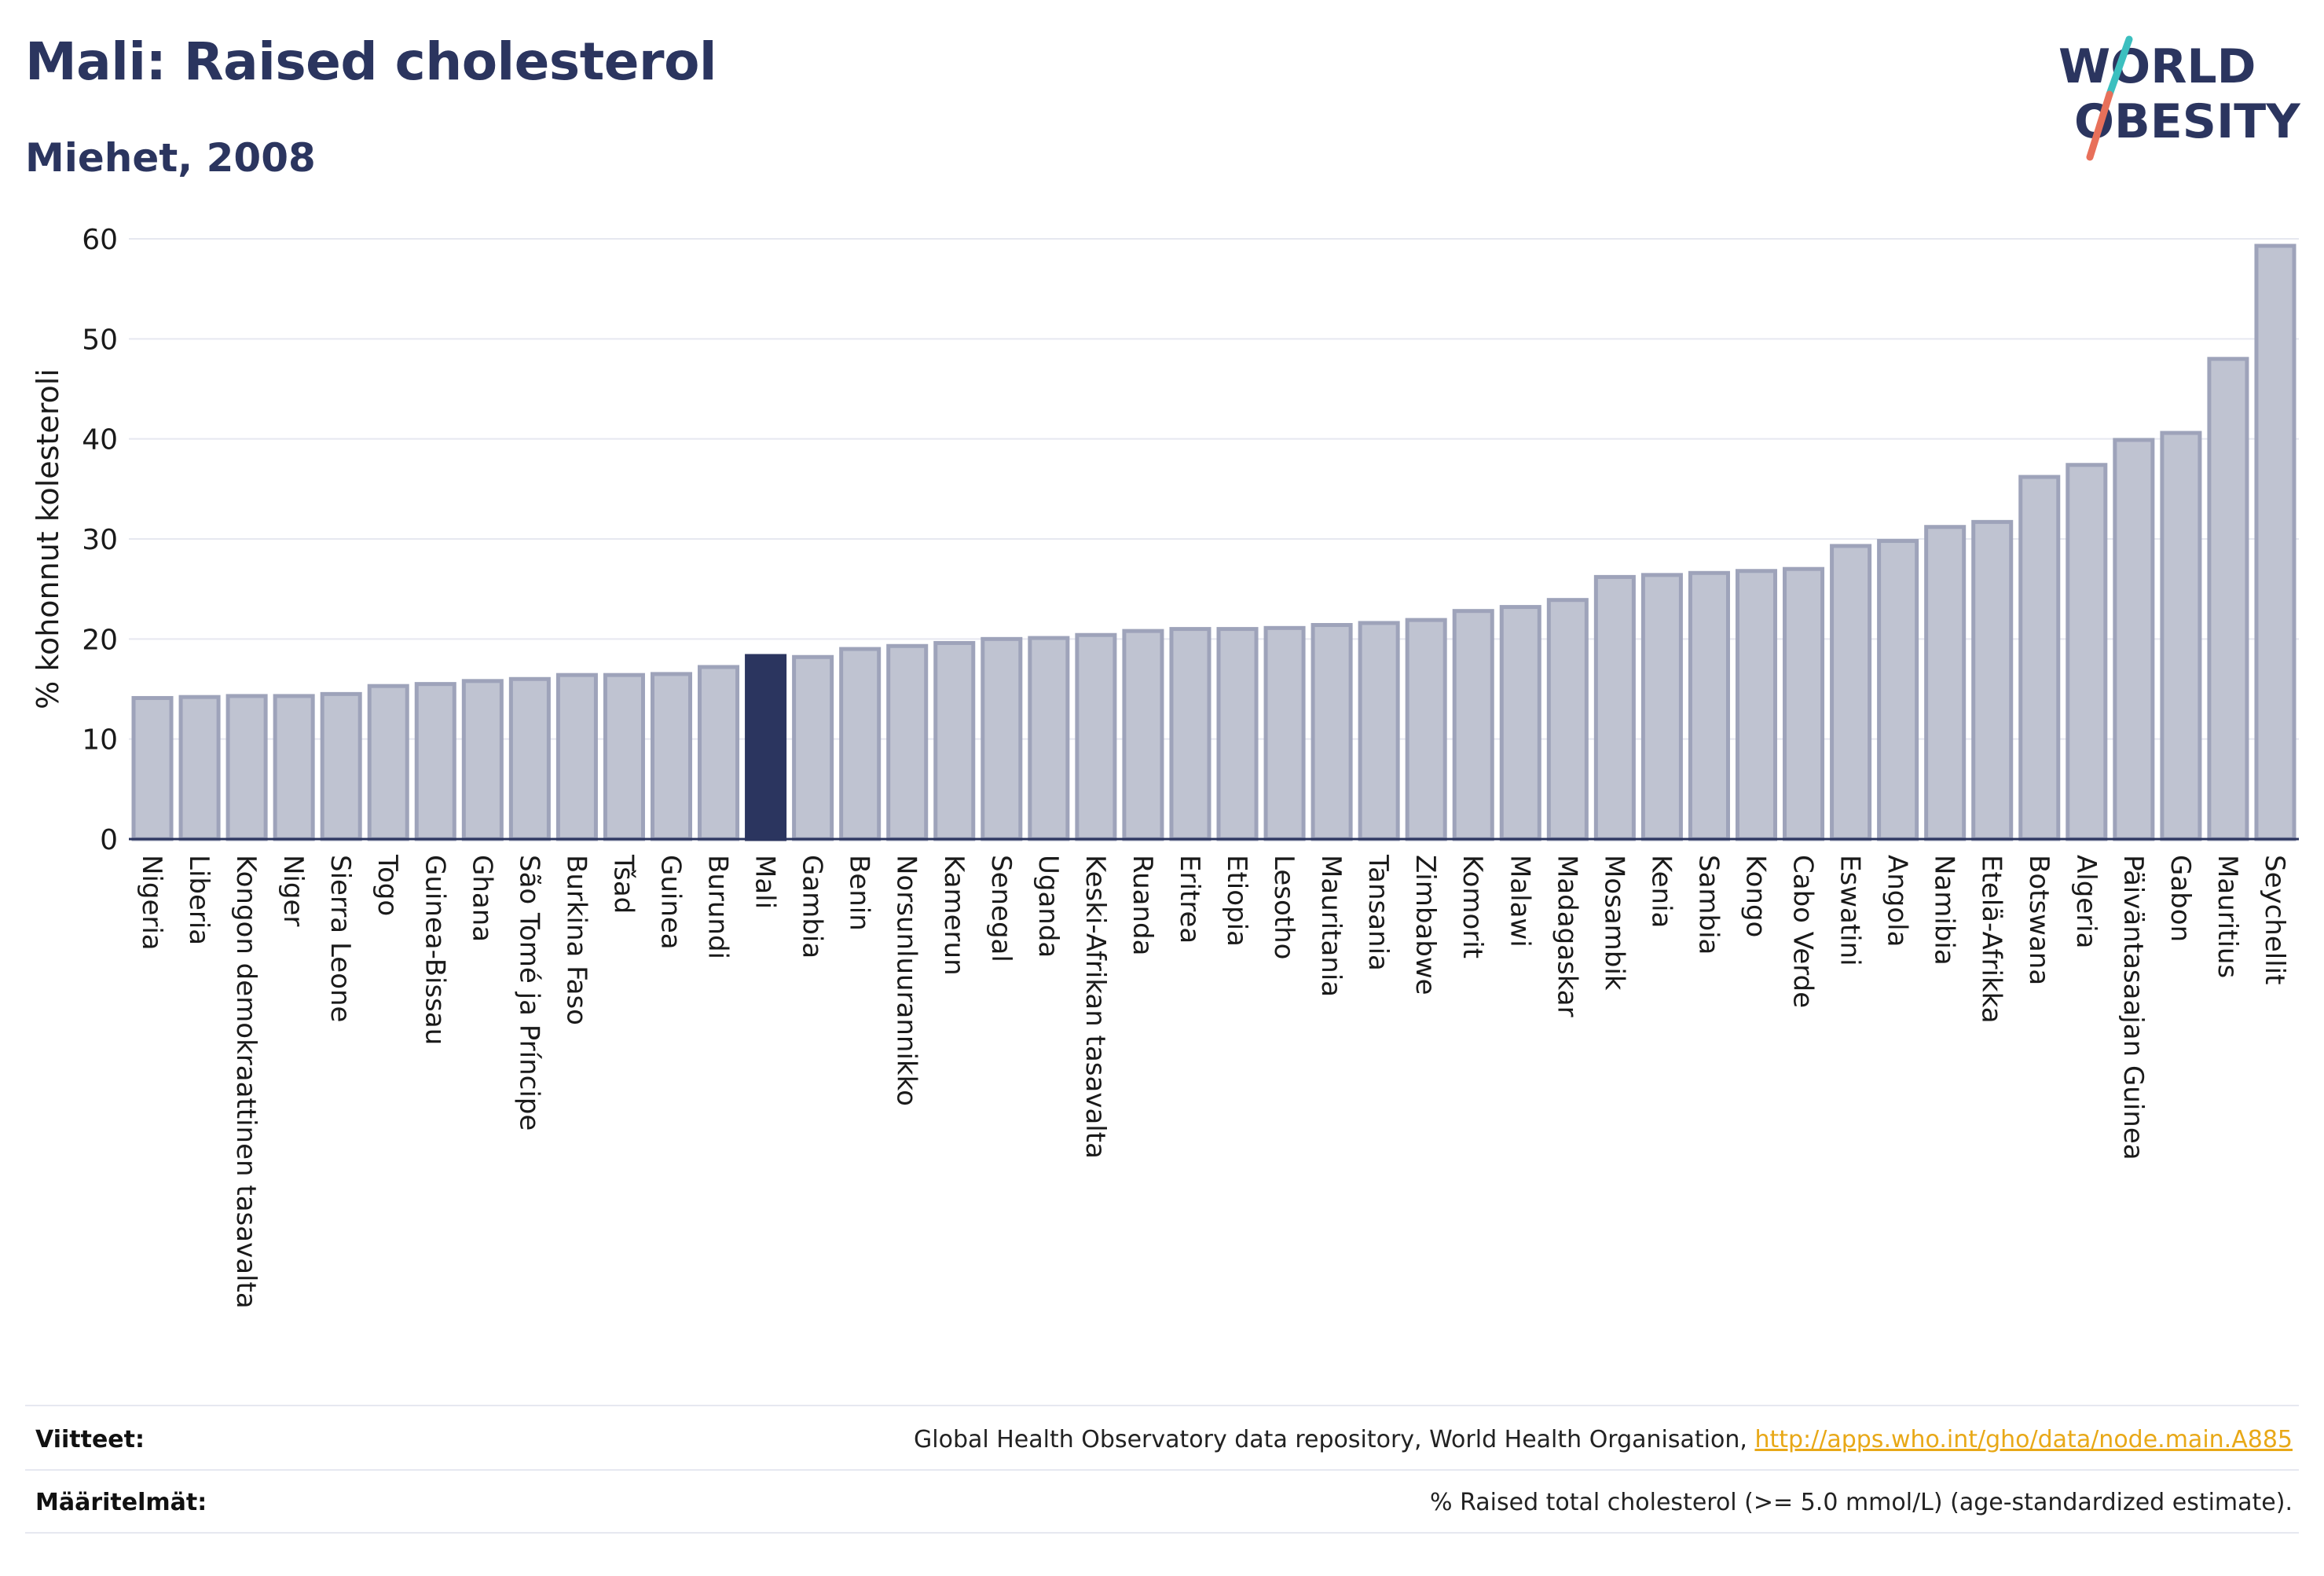 The image size is (2324, 1576). What do you see at coordinates (1566, 936) in the screenshot?
I see `x-tick-label: Madagaskar` at bounding box center [1566, 936].